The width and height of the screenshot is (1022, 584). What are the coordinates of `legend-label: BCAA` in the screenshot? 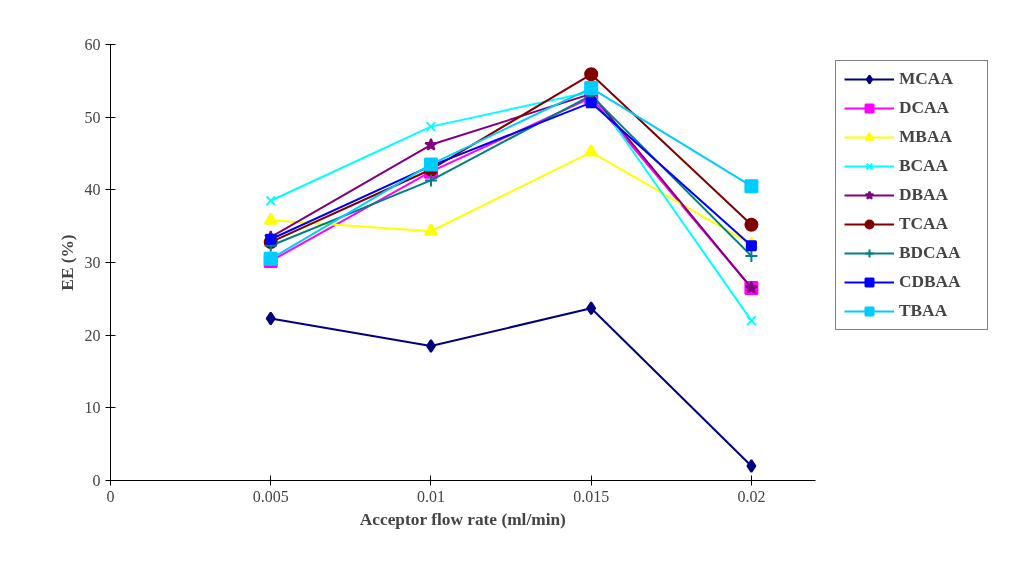 It's located at (924, 166).